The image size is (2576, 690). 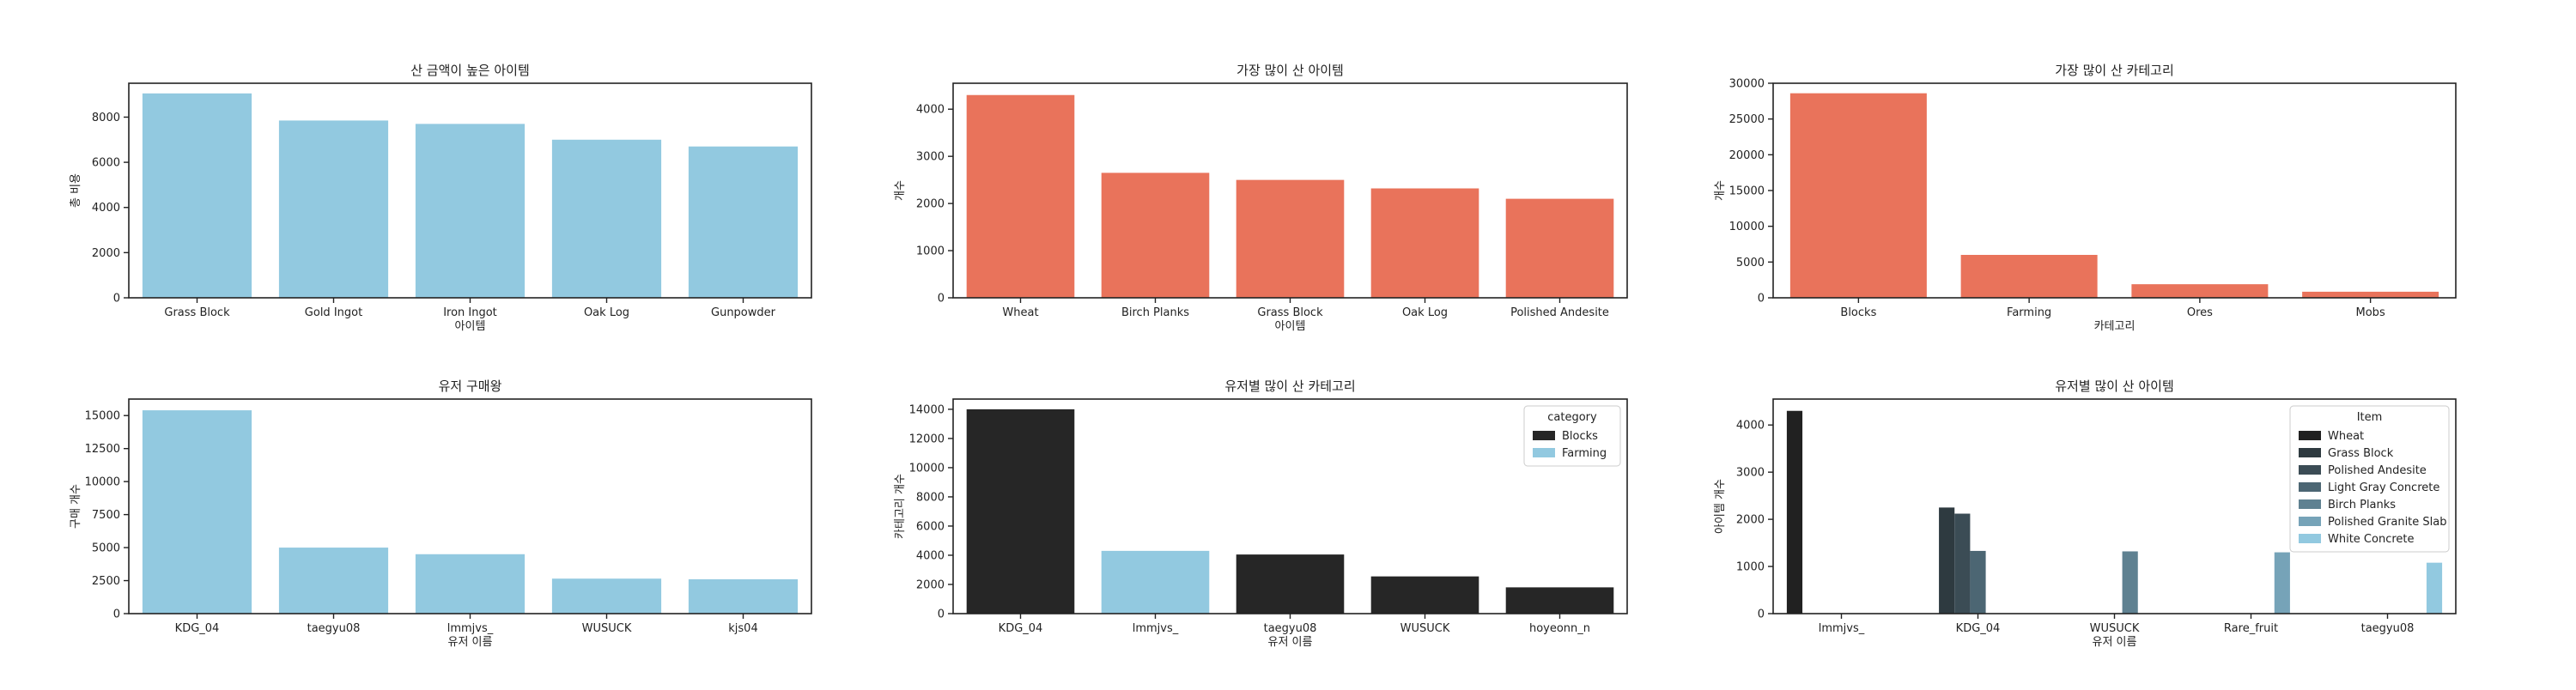 What do you see at coordinates (607, 312) in the screenshot?
I see `x-tick-label: Oak Log` at bounding box center [607, 312].